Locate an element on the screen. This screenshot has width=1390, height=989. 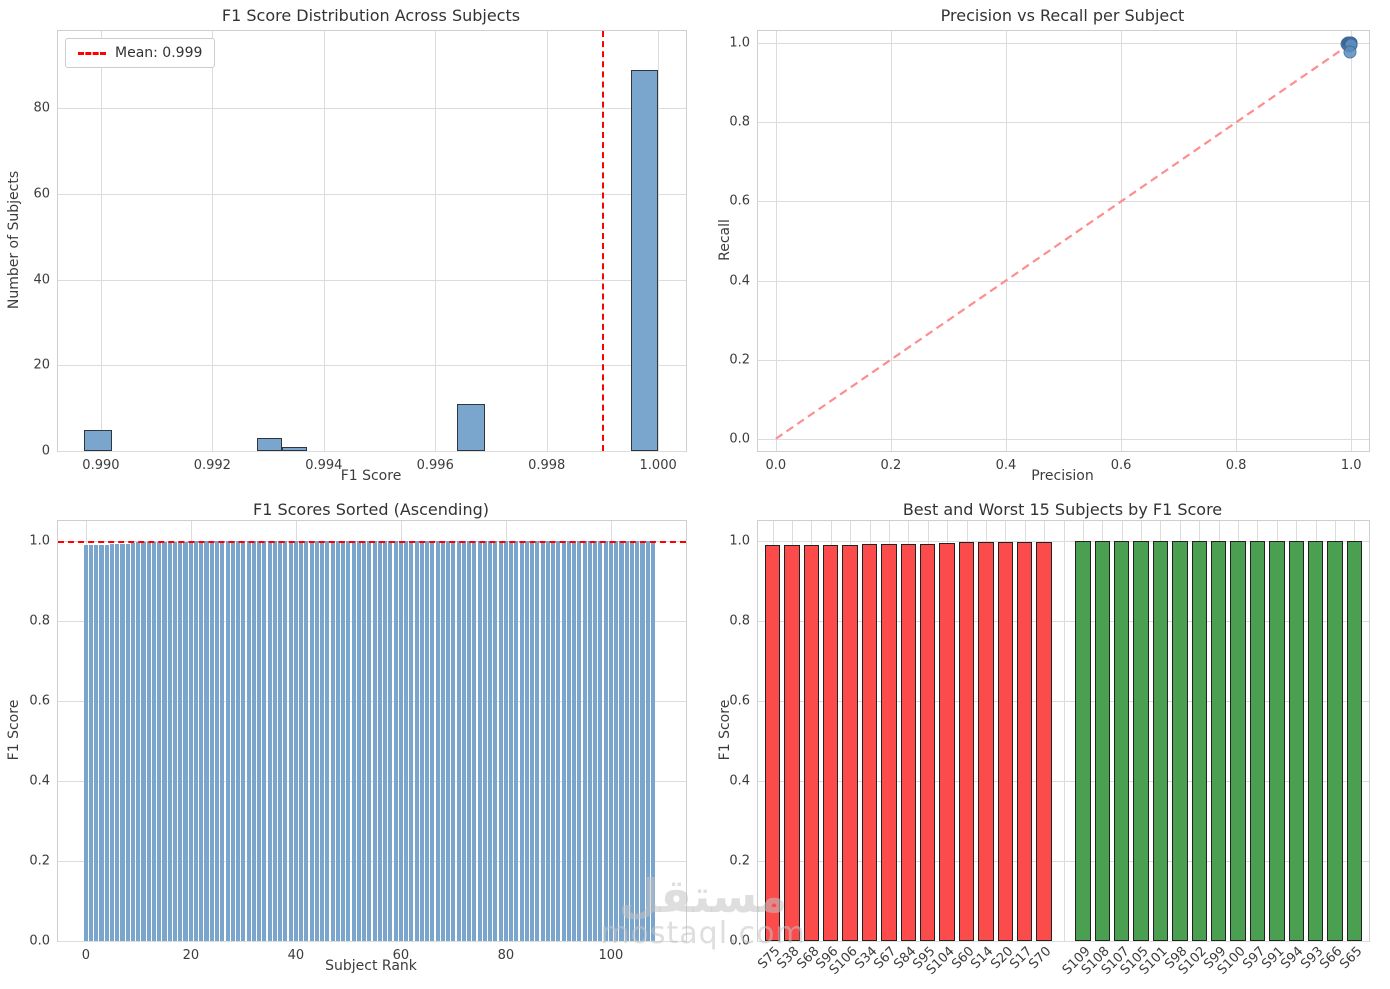
mean-reference-line is located at coordinates (372, 542).